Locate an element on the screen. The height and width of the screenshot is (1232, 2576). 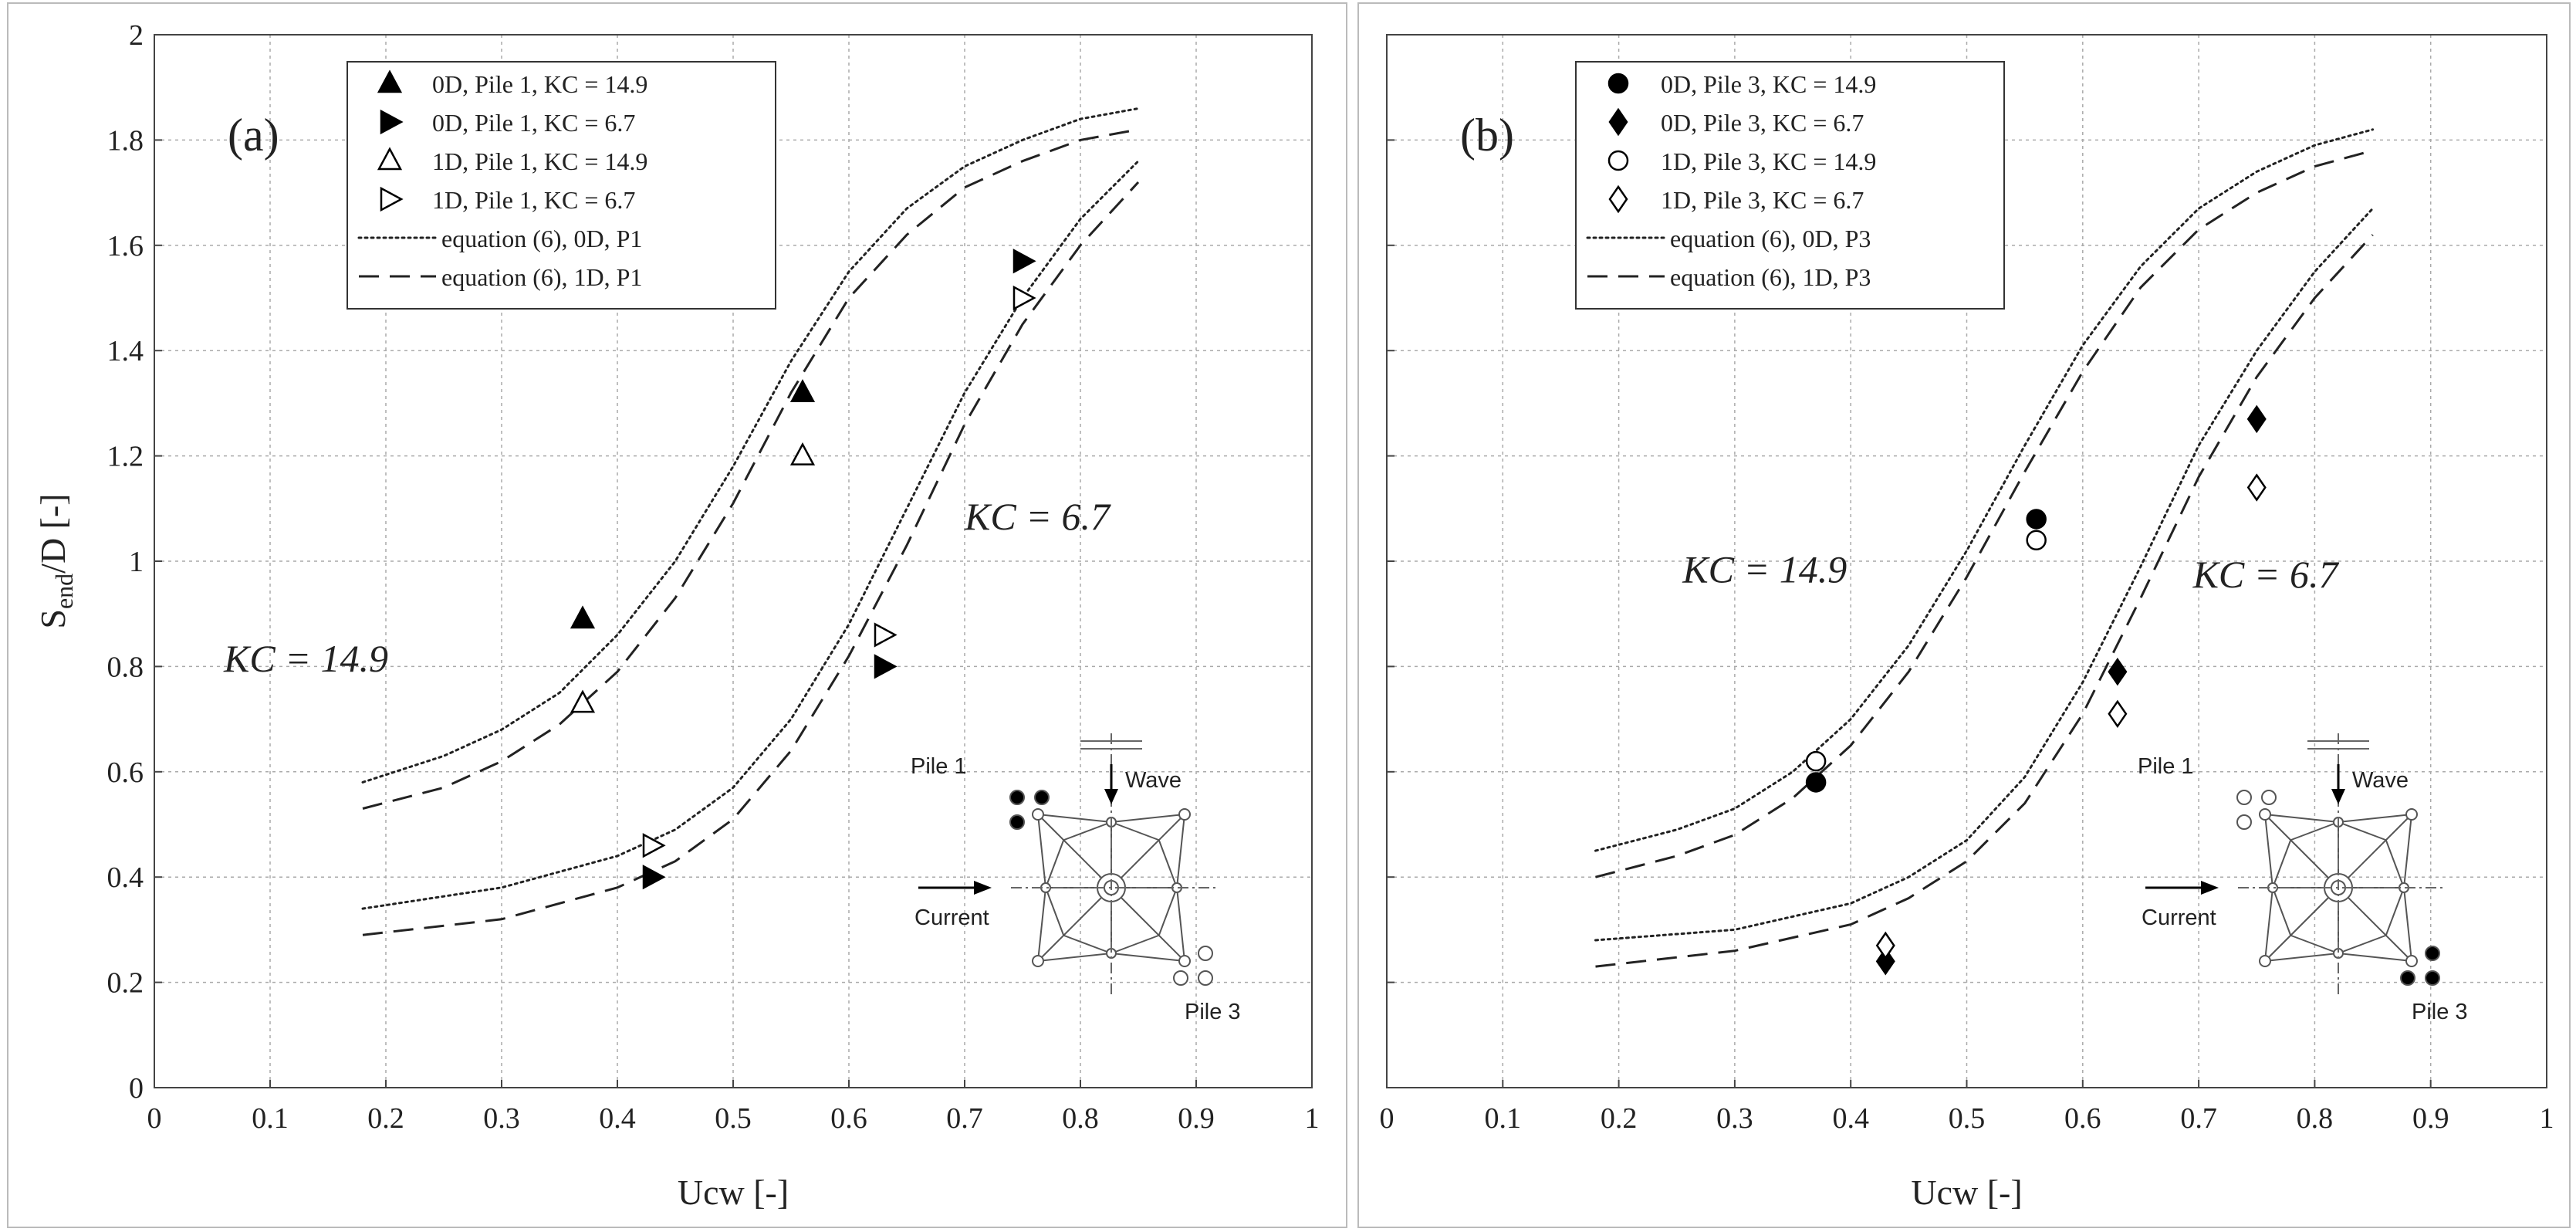
legend-label: 0D, Pile 1, KC = 6.7 is located at coordinates (533, 123).